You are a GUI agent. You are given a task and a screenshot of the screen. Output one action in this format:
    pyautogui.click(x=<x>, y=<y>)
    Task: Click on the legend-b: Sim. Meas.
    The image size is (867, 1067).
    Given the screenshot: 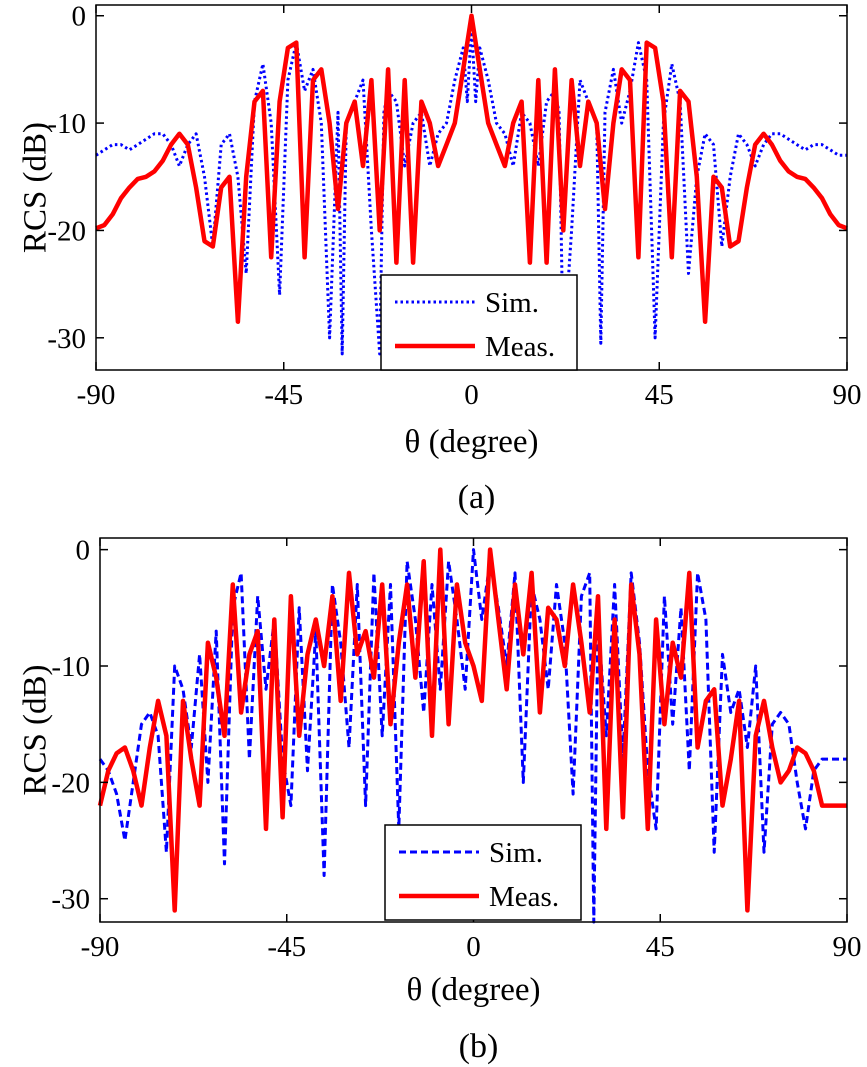 What is the action you would take?
    pyautogui.click(x=483, y=872)
    